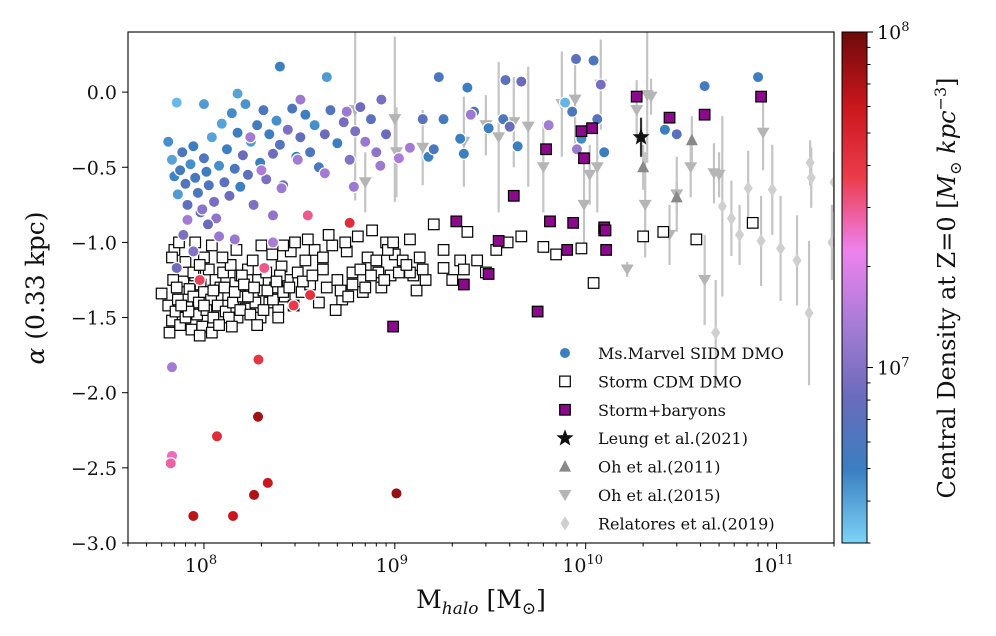 This screenshot has width=996, height=636. Describe the element at coordinates (686, 523) in the screenshot. I see `legend-label: Relatores et al.(2019)` at that location.